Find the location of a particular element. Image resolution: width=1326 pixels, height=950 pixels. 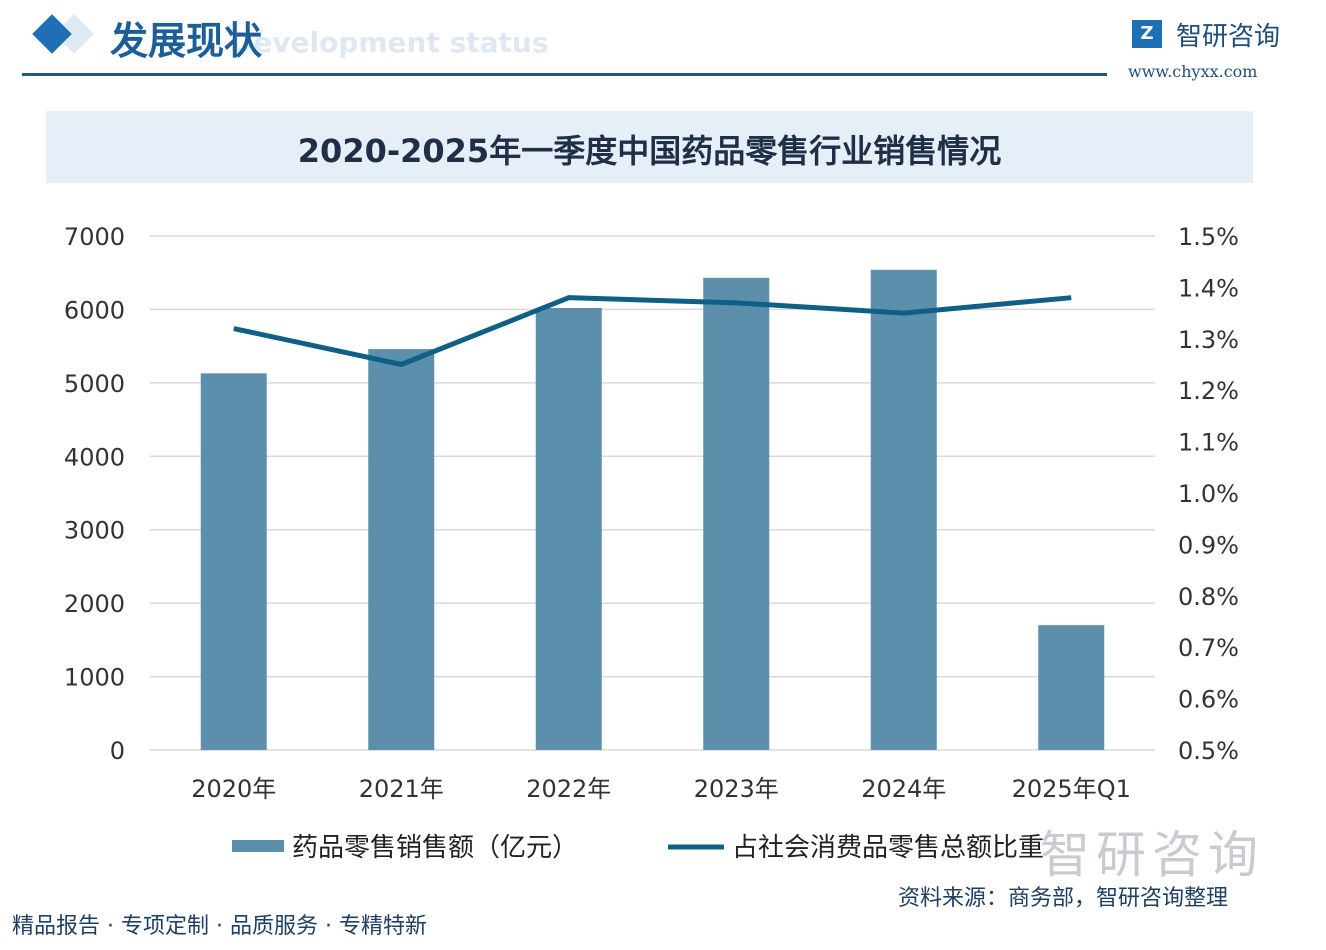

legend-bar-swatch is located at coordinates (258, 846).